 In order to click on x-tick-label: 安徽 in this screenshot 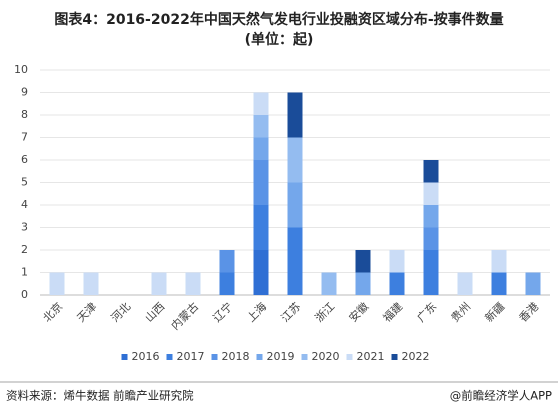, I will do `click(358, 311)`.